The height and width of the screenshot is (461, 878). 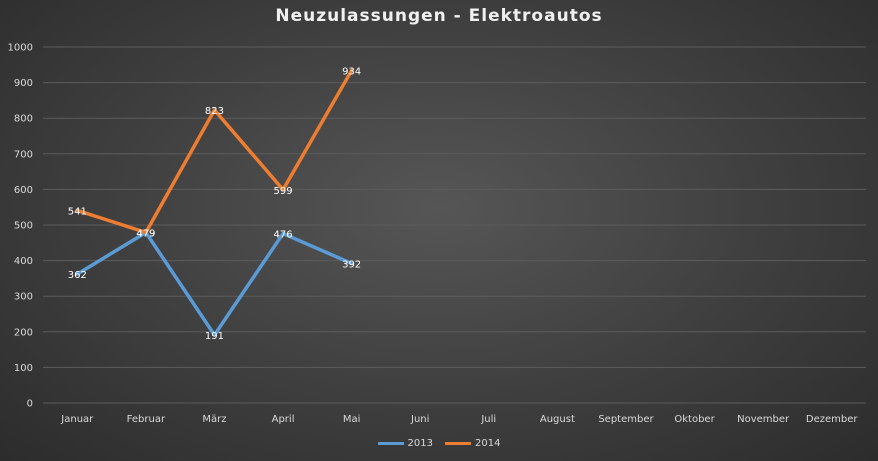 What do you see at coordinates (146, 419) in the screenshot?
I see `x-tick-label: Februar` at bounding box center [146, 419].